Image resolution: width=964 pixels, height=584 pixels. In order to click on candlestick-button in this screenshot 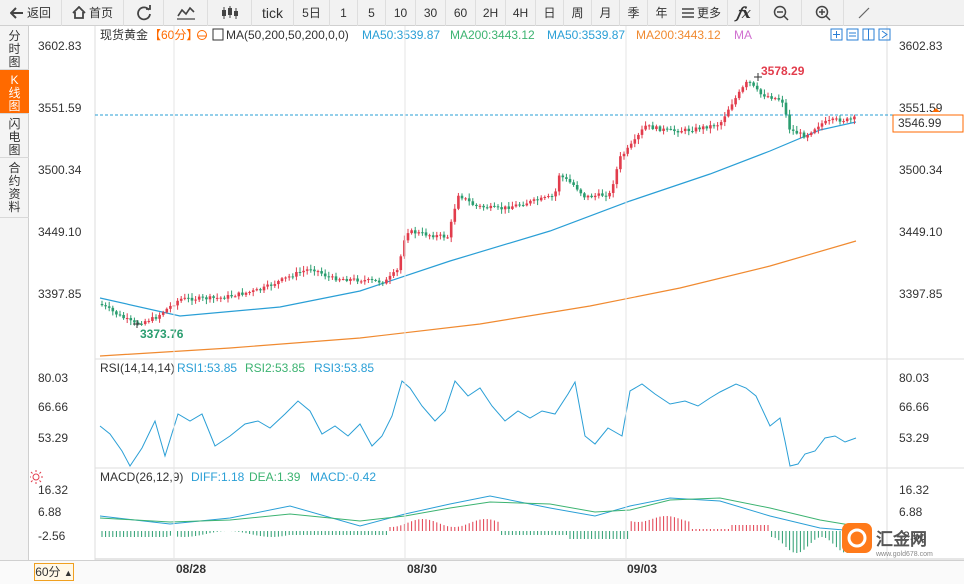, I will do `click(230, 13)`.